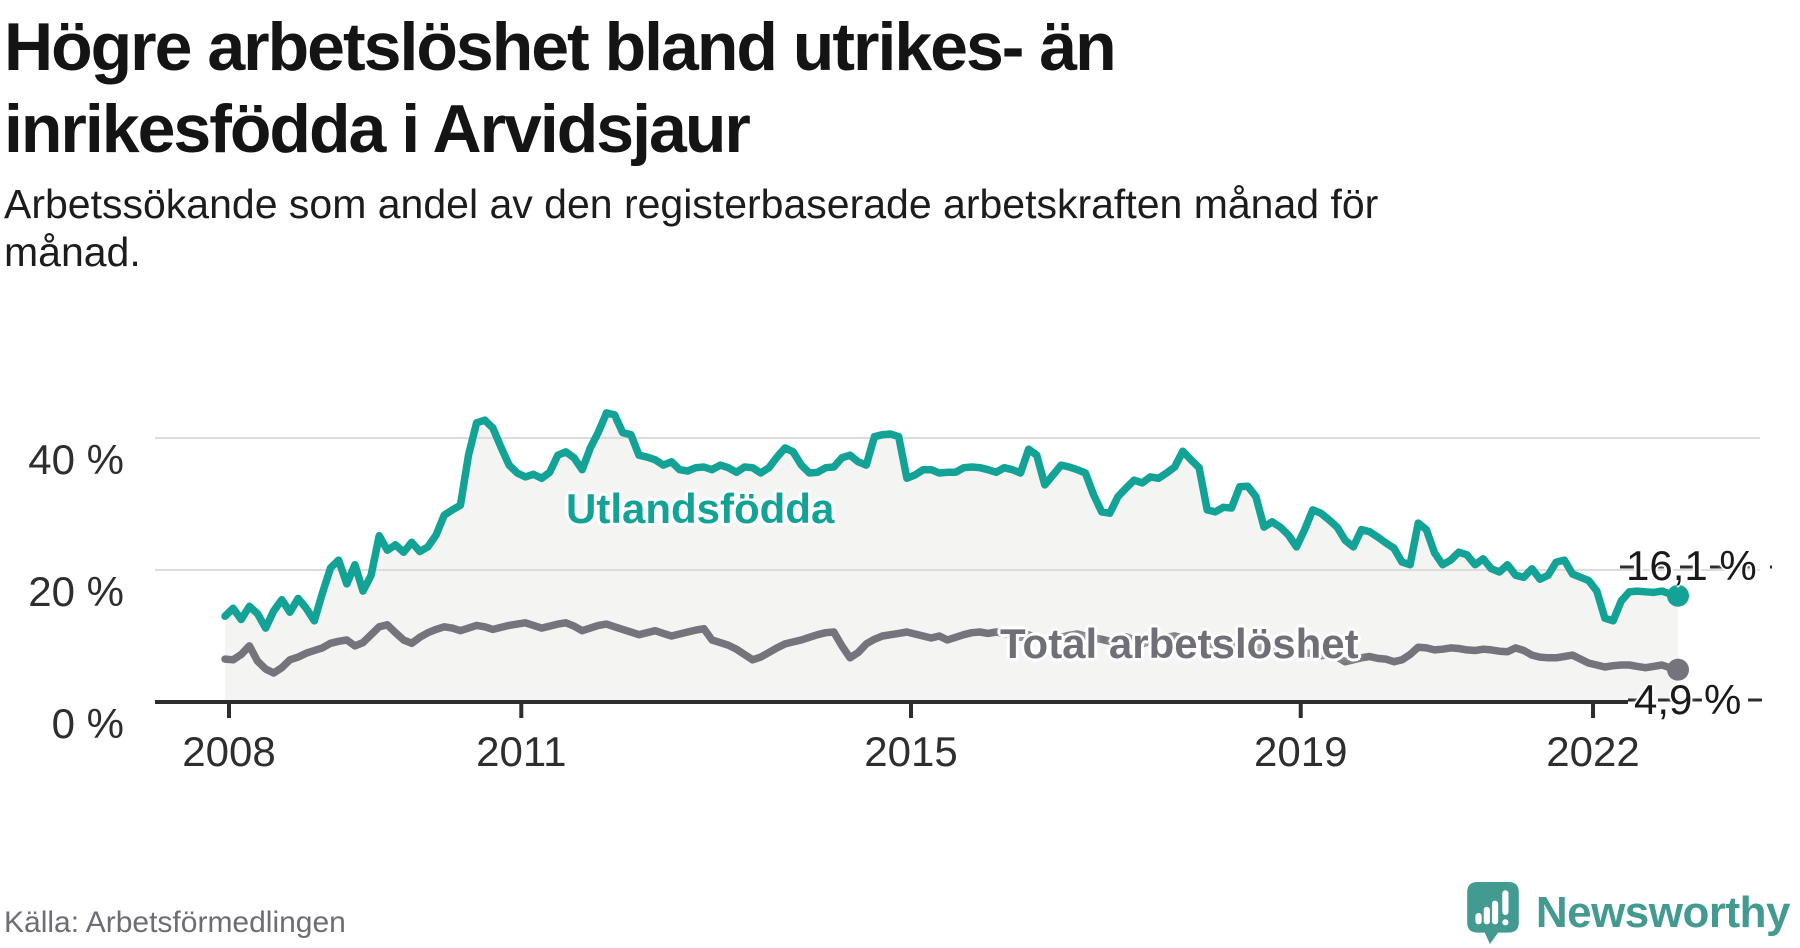 The width and height of the screenshot is (1800, 948). What do you see at coordinates (76, 591) in the screenshot?
I see `y-axis-label-20: 20 %` at bounding box center [76, 591].